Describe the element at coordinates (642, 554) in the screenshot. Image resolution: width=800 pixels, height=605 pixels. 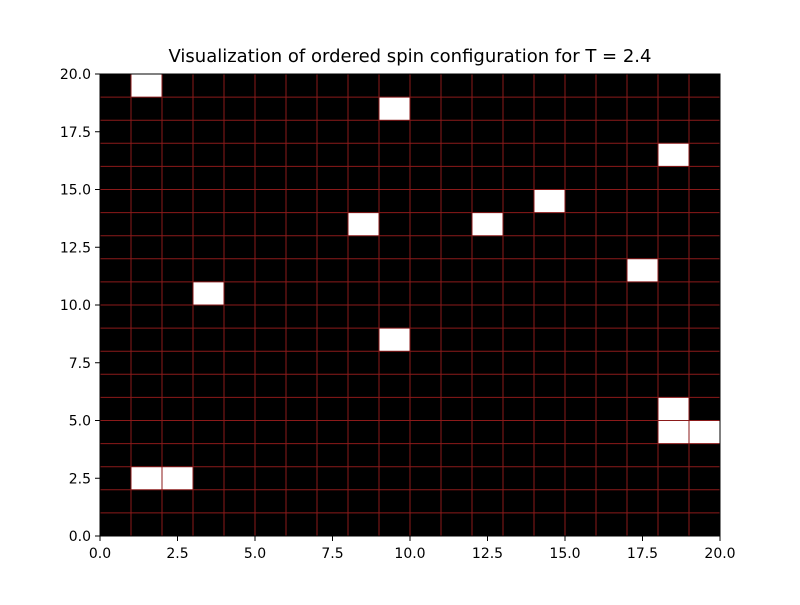
I see `x-tick-label: 17.5` at that location.